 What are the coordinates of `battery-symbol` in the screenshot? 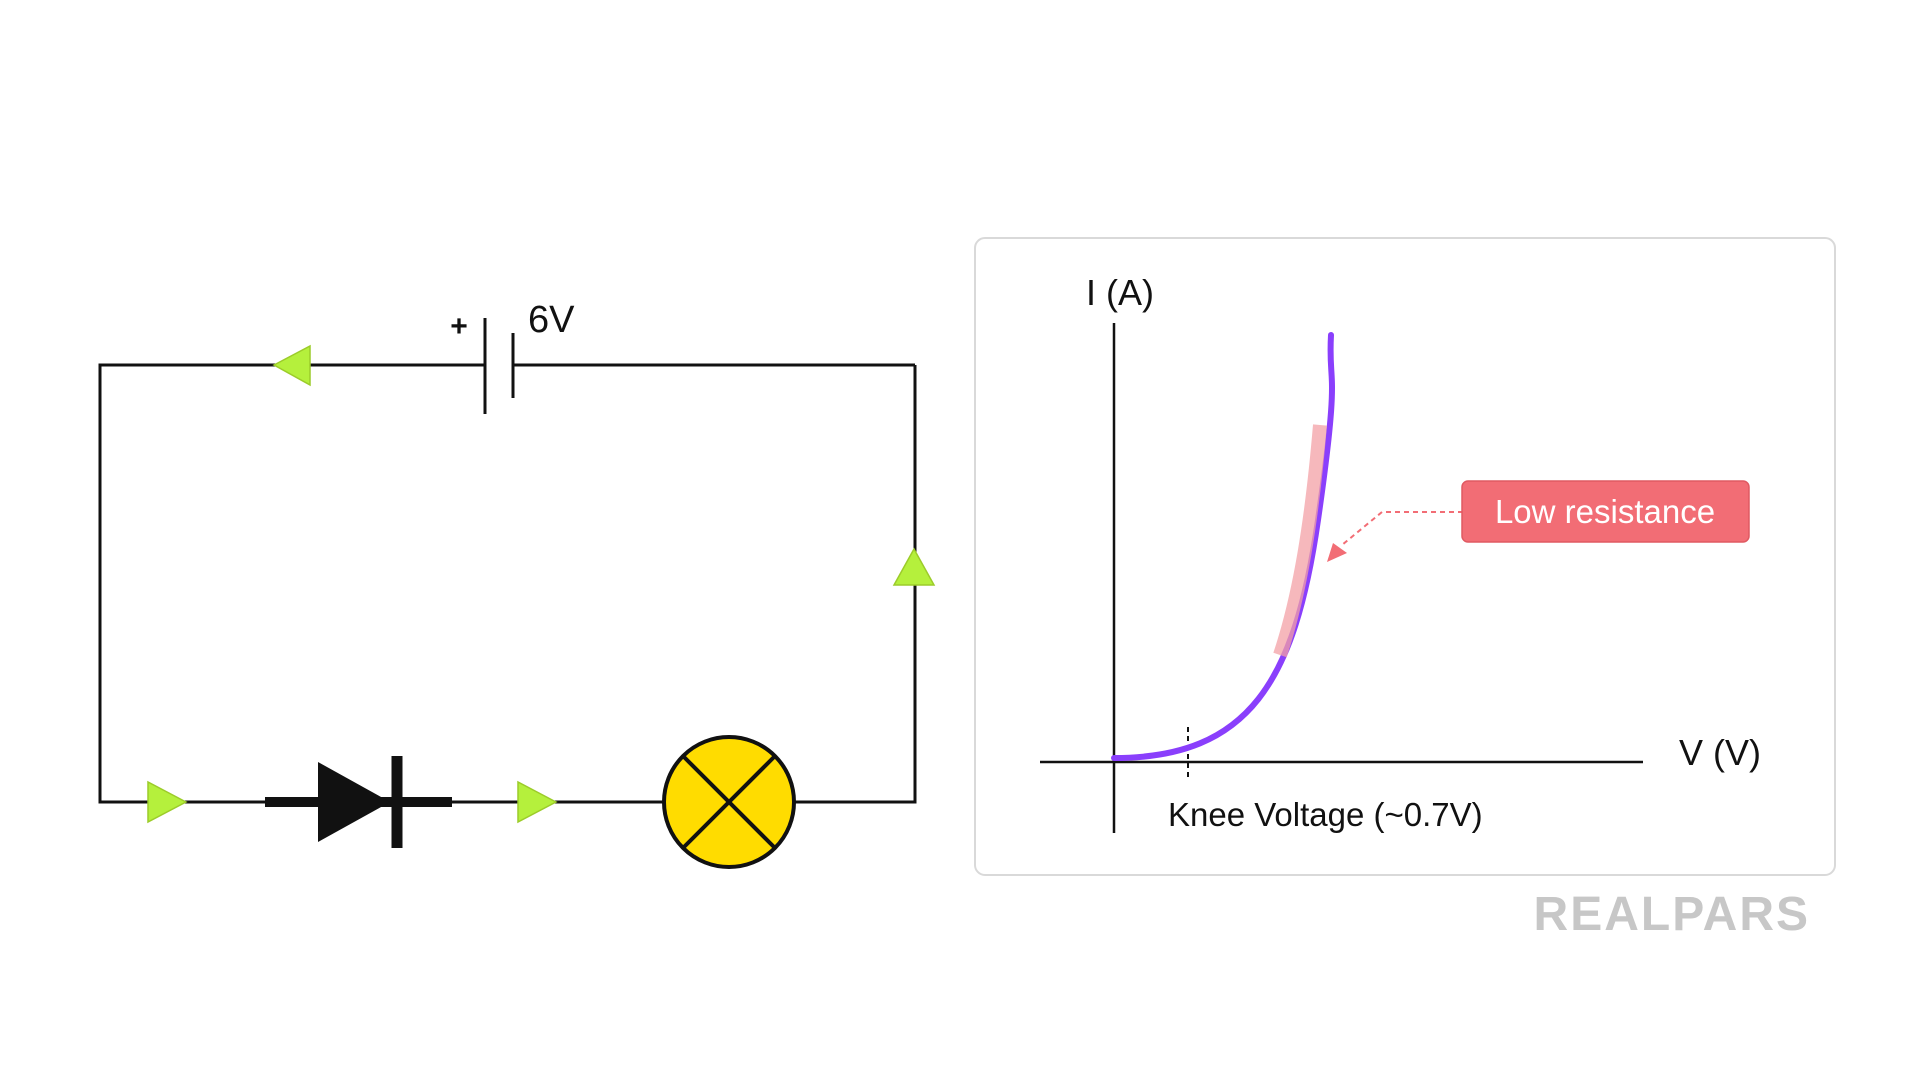 It's located at (499, 366).